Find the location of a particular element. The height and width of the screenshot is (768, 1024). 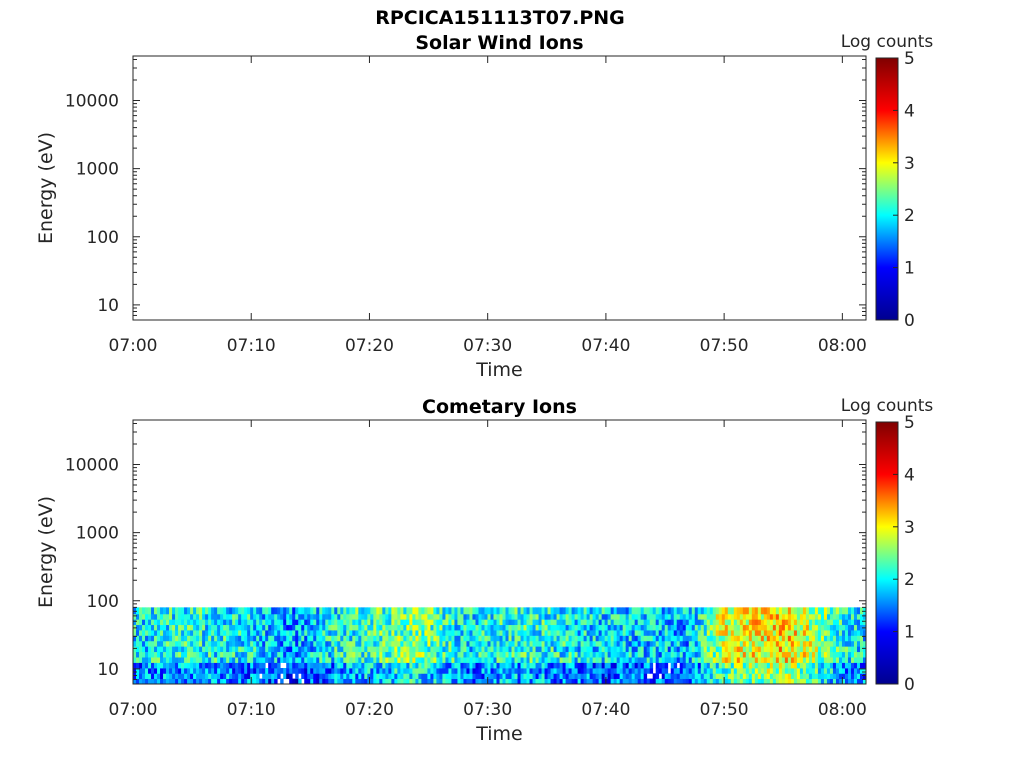

figure-filename: RPCICA151113T07.PNG is located at coordinates (500, 18).